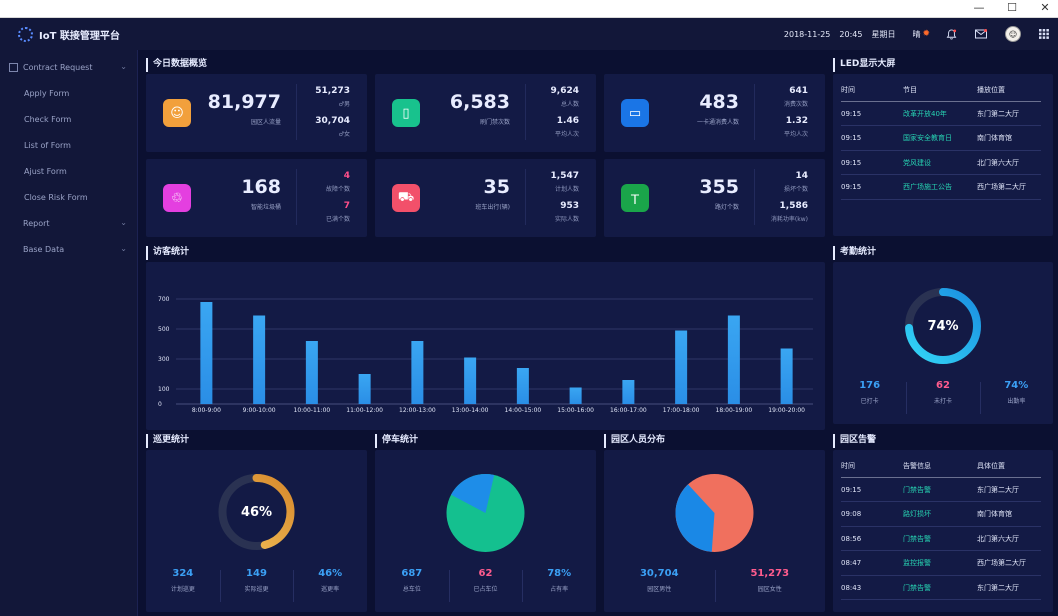  What do you see at coordinates (1045, 7) in the screenshot?
I see `close-button: ✕` at bounding box center [1045, 7].